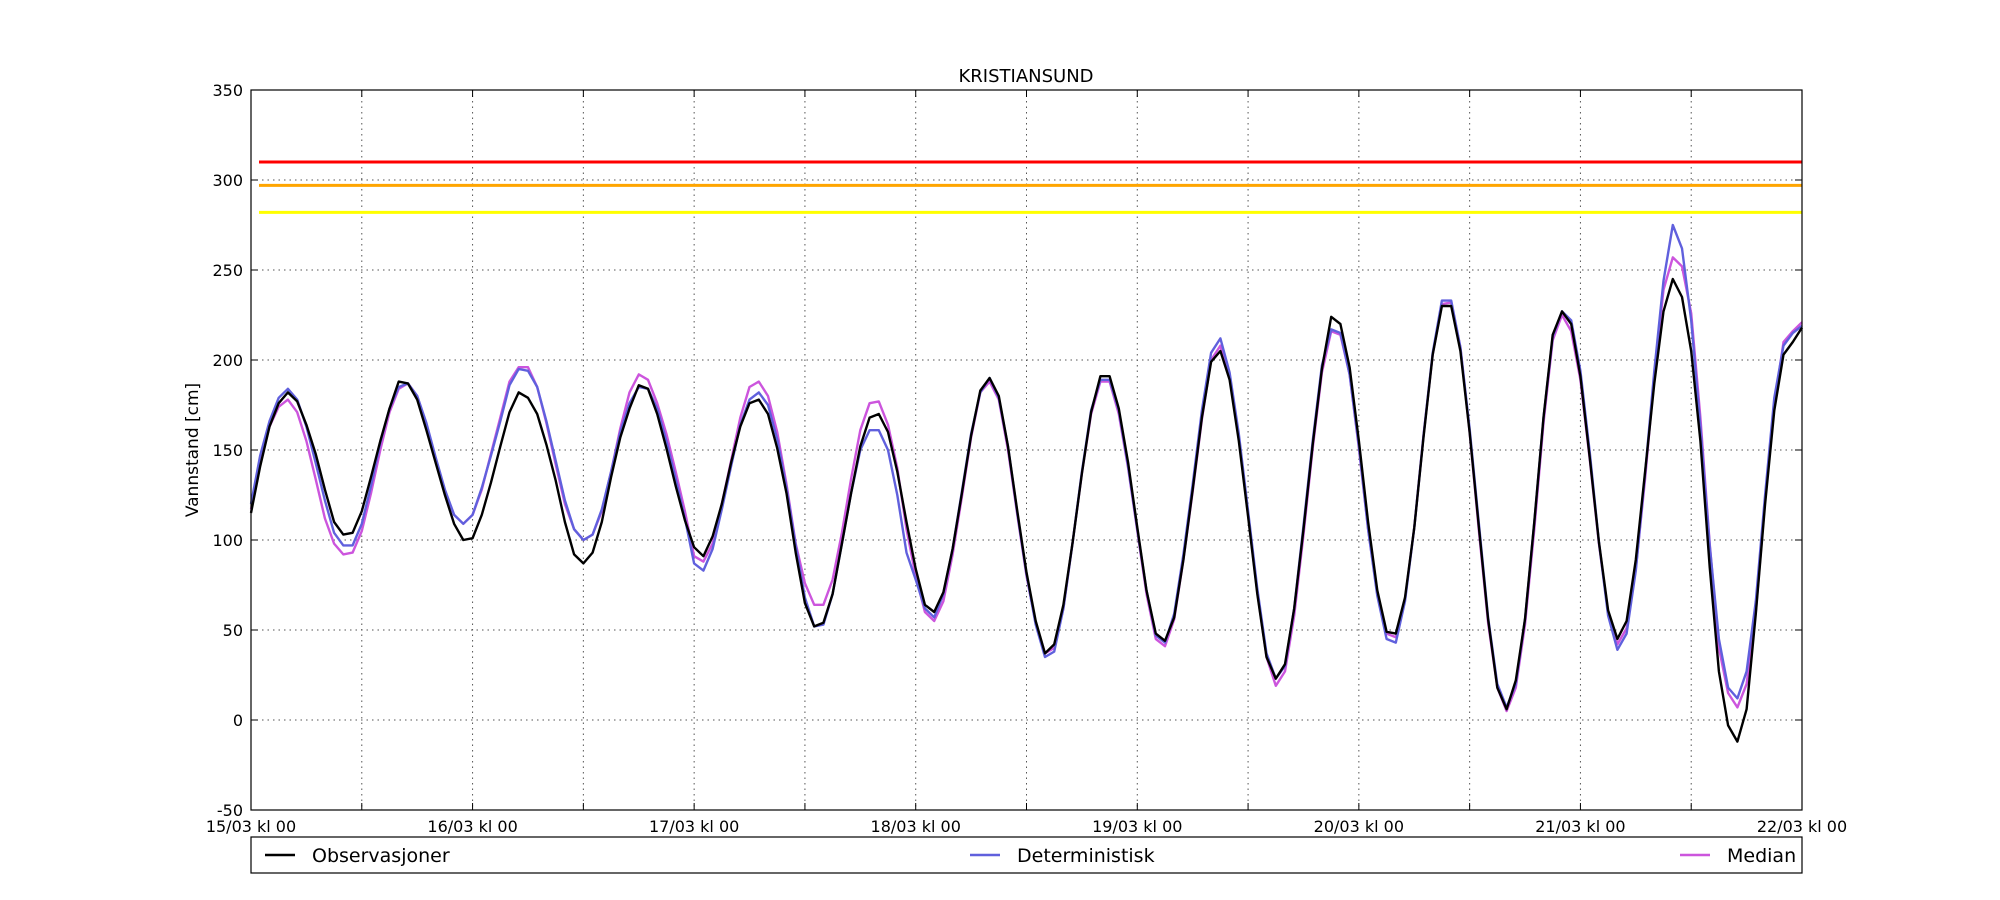 This screenshot has width=2000, height=900. Describe the element at coordinates (472, 826) in the screenshot. I see `x-tick-label: 16/03 kl 00` at that location.